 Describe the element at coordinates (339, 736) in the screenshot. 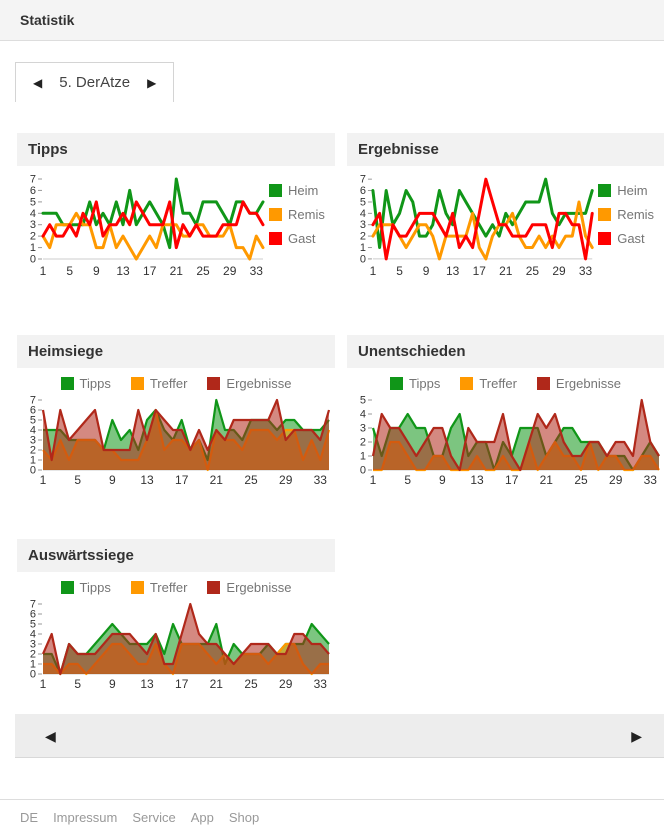

I see `pager-bar: ◀ ▶` at that location.